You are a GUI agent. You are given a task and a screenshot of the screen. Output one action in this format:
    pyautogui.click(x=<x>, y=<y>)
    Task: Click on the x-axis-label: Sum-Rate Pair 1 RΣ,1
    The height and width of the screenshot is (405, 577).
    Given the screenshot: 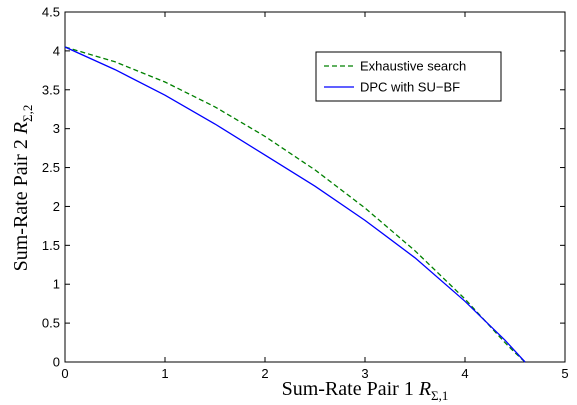 What is the action you would take?
    pyautogui.click(x=365, y=390)
    